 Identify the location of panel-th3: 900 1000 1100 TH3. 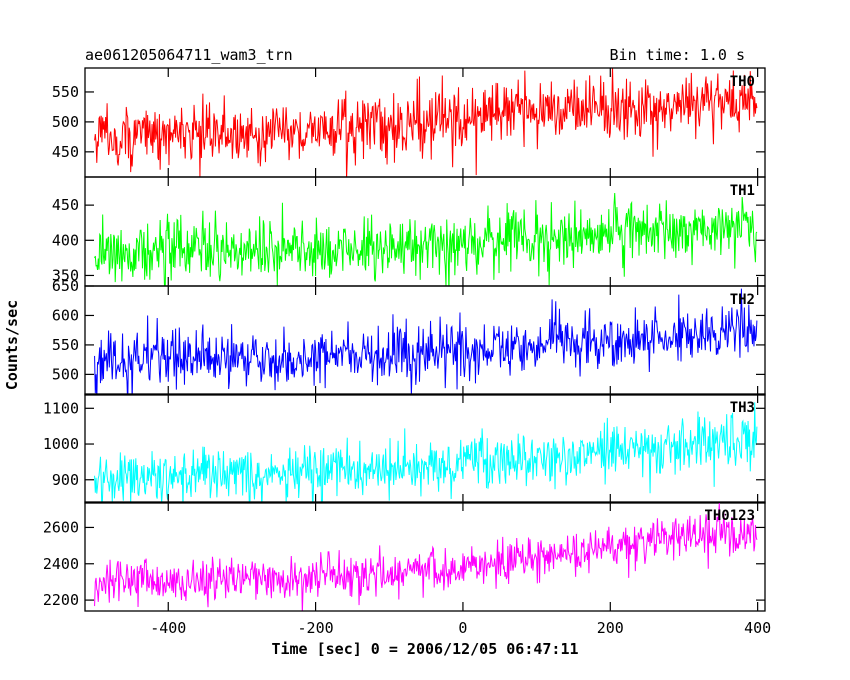
(404, 448).